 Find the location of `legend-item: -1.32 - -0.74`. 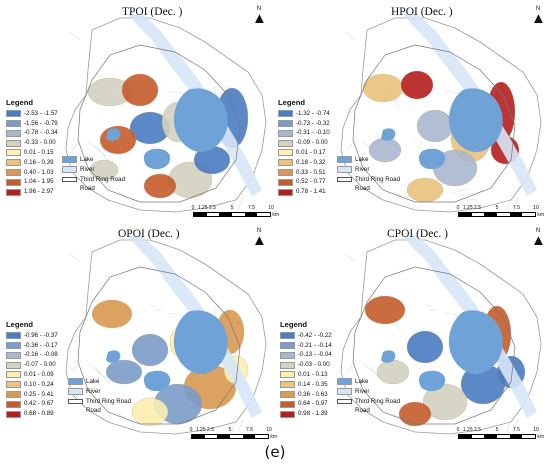

legend-item: -1.32 - -0.74 is located at coordinates (304, 114).